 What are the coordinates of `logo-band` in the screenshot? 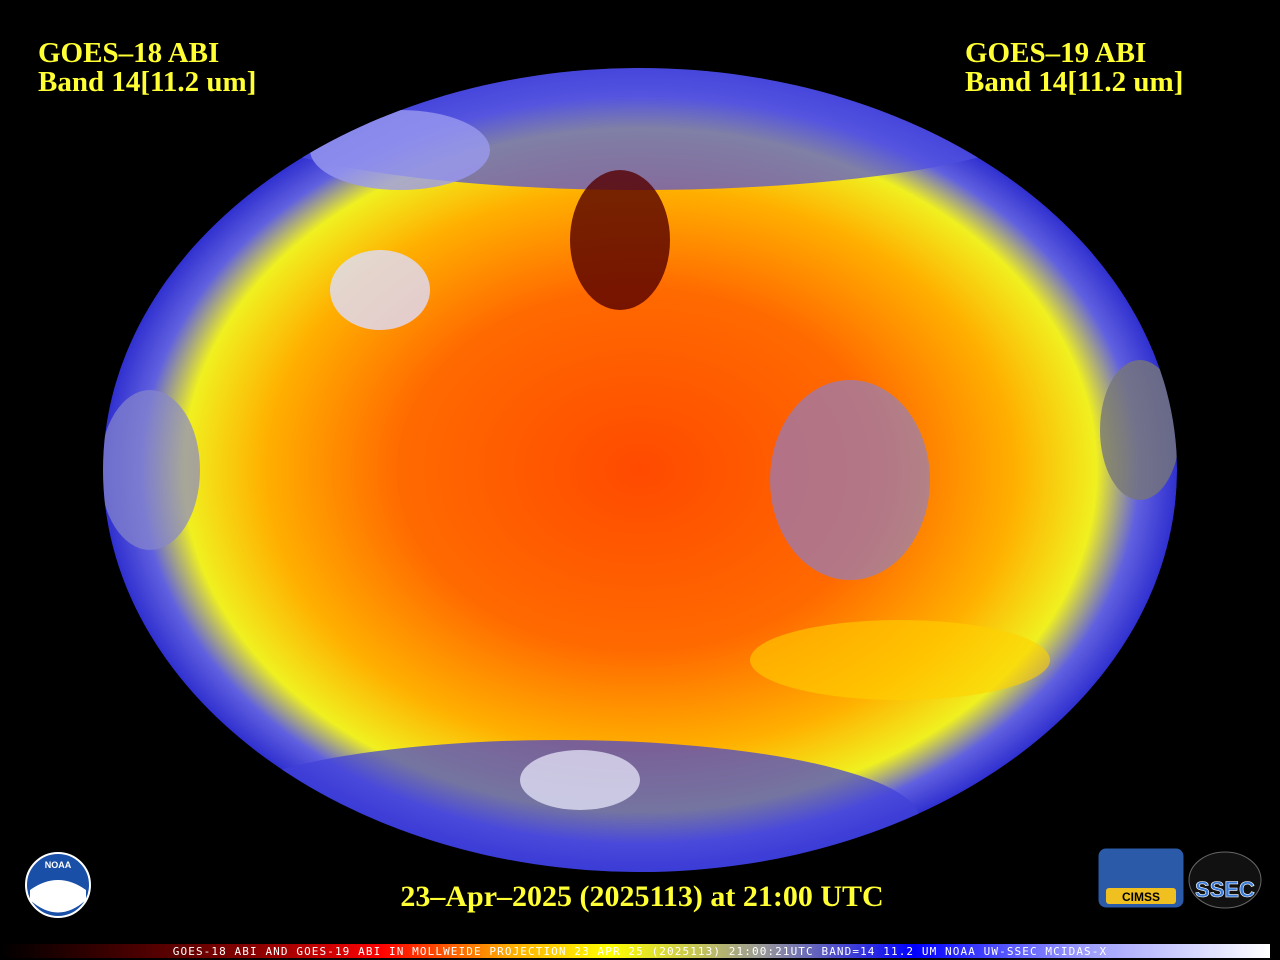 It's located at (1141, 896).